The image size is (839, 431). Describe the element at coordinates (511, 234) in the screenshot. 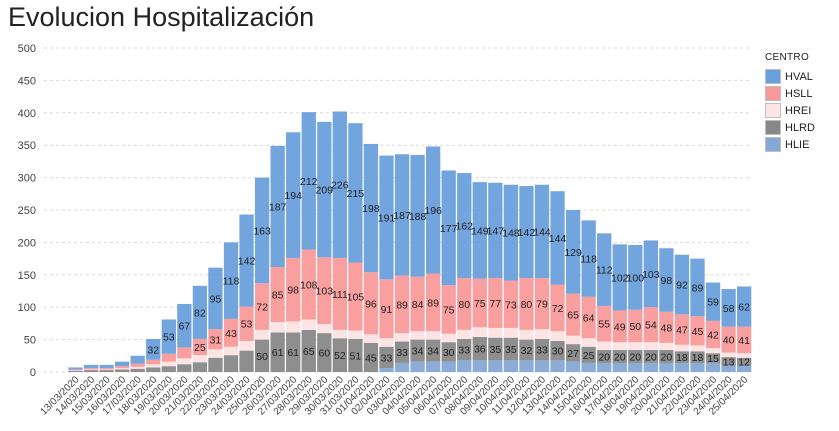

I see `data-label-hval: 148` at that location.